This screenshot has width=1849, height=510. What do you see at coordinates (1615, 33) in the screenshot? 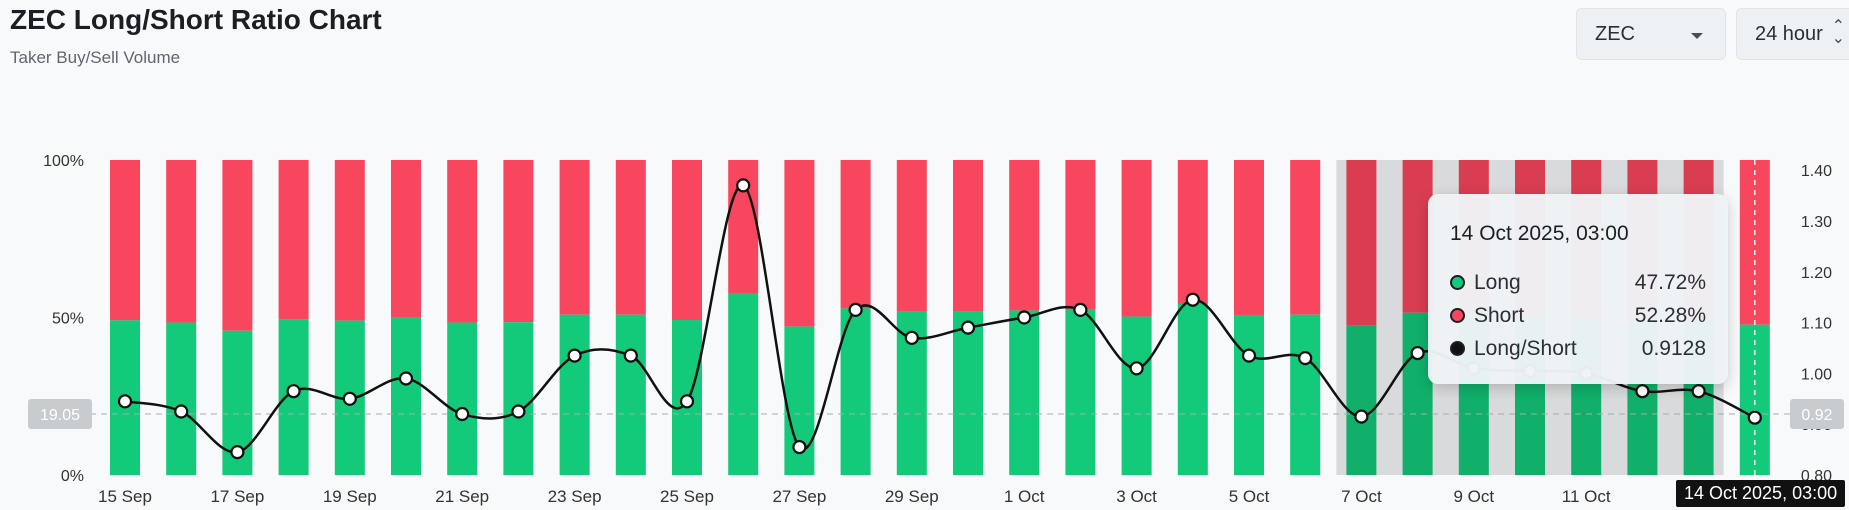
I see `coin-select-value: ZEC` at bounding box center [1615, 33].